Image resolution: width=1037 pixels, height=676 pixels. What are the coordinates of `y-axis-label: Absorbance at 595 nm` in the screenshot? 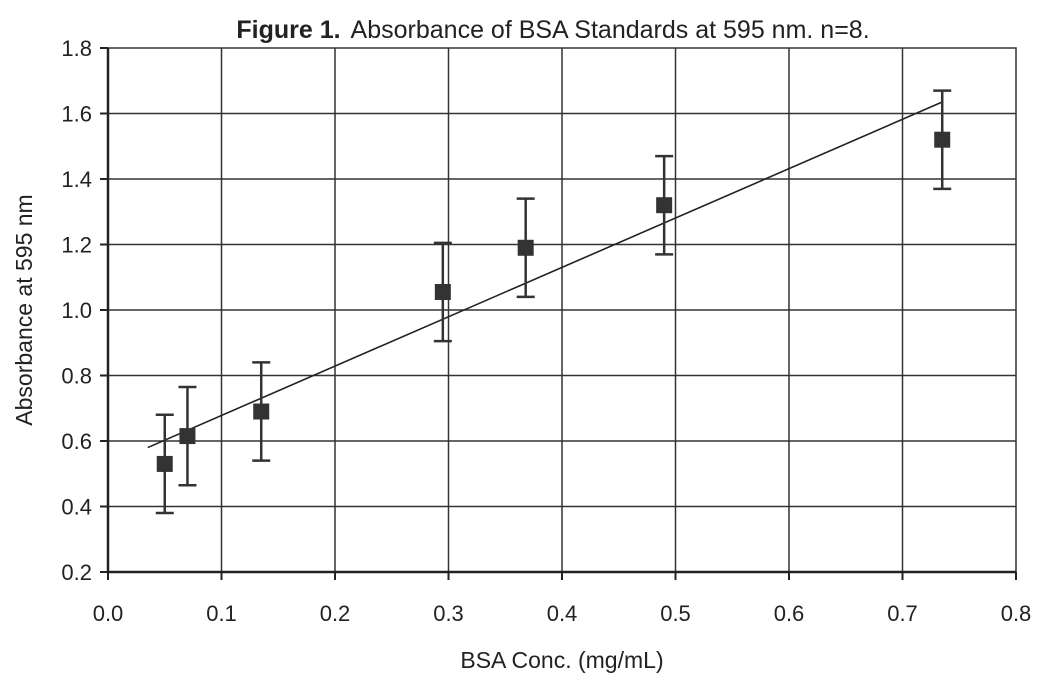 It's located at (24, 309).